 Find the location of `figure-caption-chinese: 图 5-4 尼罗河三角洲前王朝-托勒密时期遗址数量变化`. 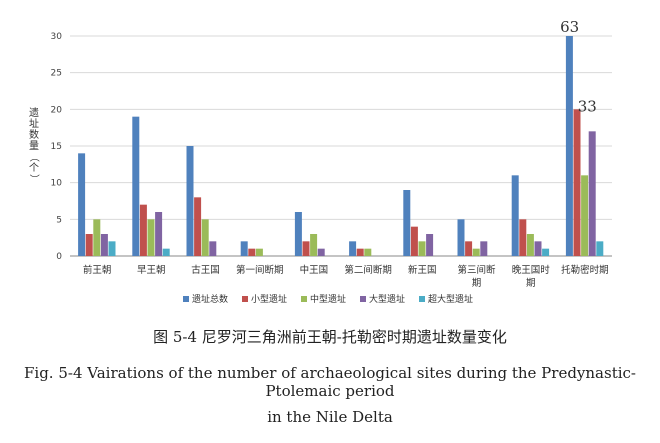

figure-caption-chinese: 图 5-4 尼罗河三角洲前王朝-托勒密时期遗址数量变化 is located at coordinates (330, 337).